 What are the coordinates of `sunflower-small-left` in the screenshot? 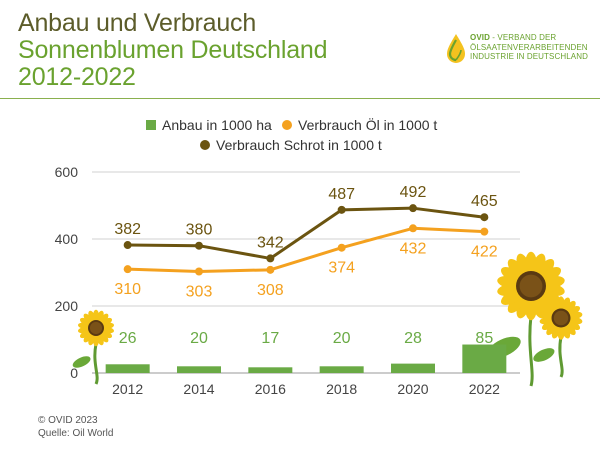 It's located at (93, 347).